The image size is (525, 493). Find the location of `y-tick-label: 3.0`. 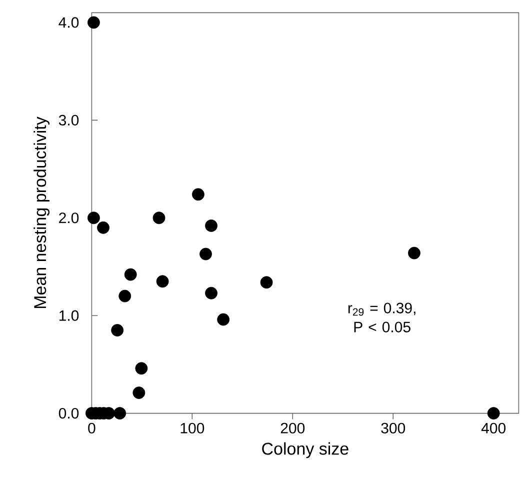

y-tick-label: 3.0 is located at coordinates (68, 120).